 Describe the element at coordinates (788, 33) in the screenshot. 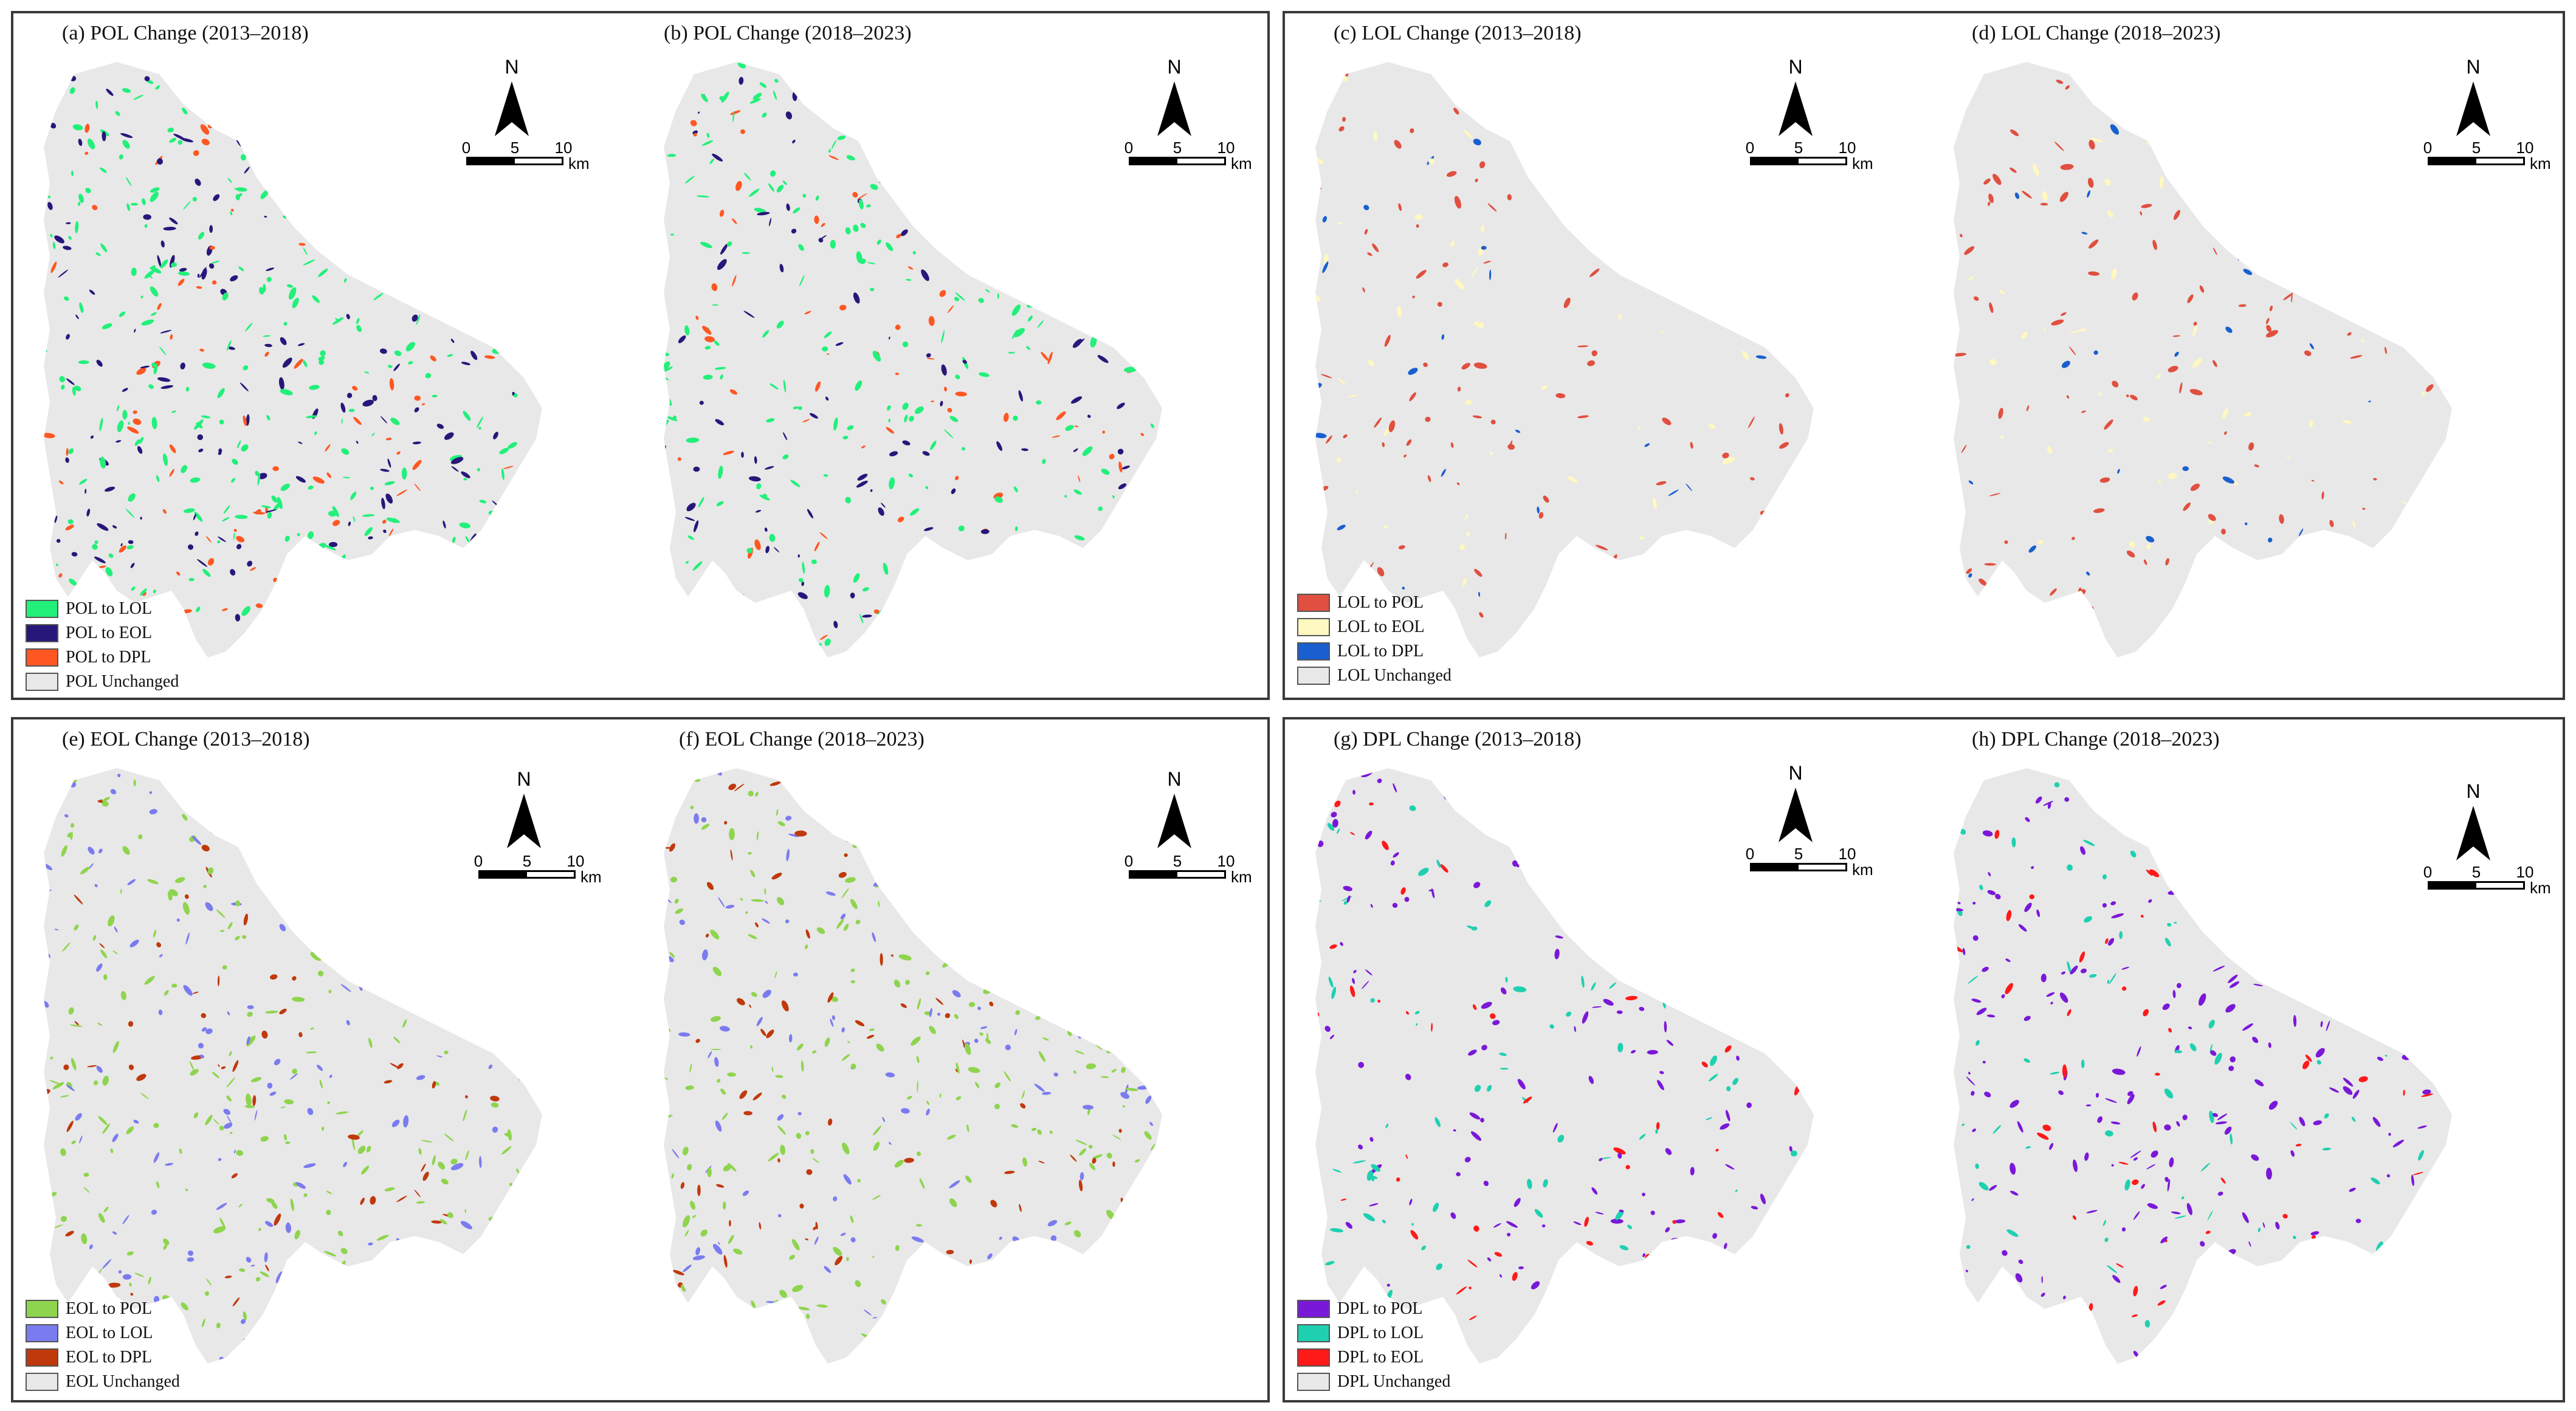

I see `map-title-b: (b) POL Change (2018–2023)` at that location.